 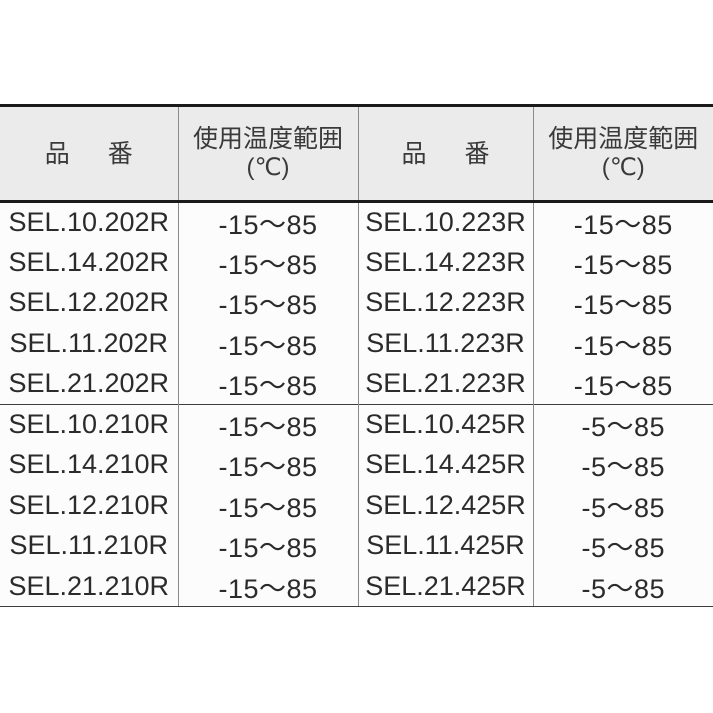 I want to click on cell-part-no: SEL.11.202R, so click(x=89, y=343).